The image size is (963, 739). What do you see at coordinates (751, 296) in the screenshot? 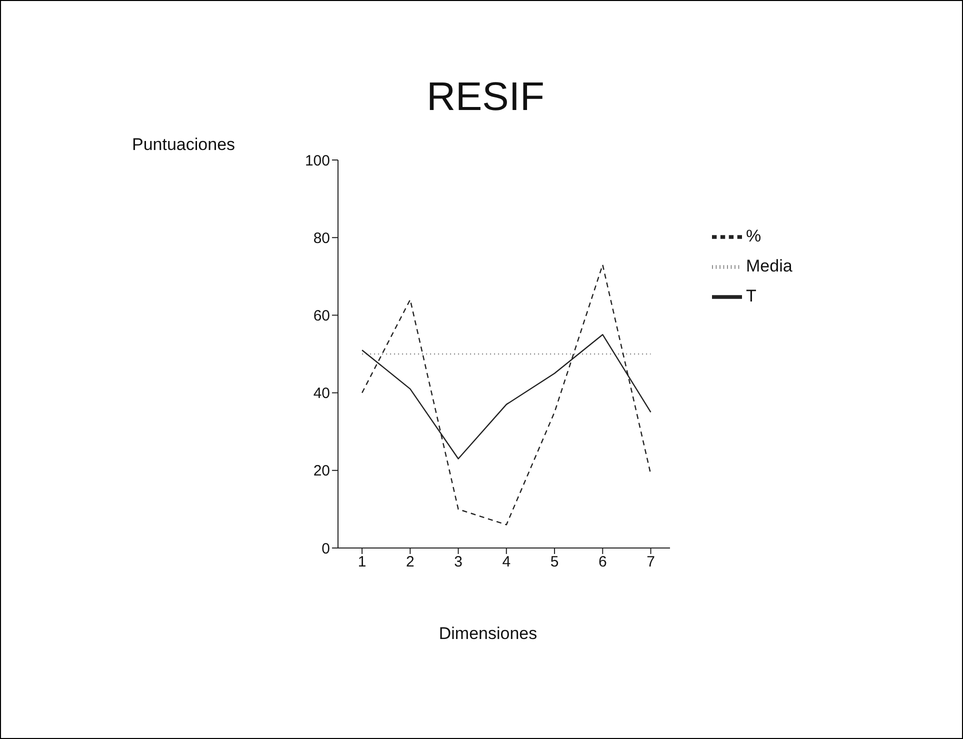
I see `legend-label: T` at bounding box center [751, 296].